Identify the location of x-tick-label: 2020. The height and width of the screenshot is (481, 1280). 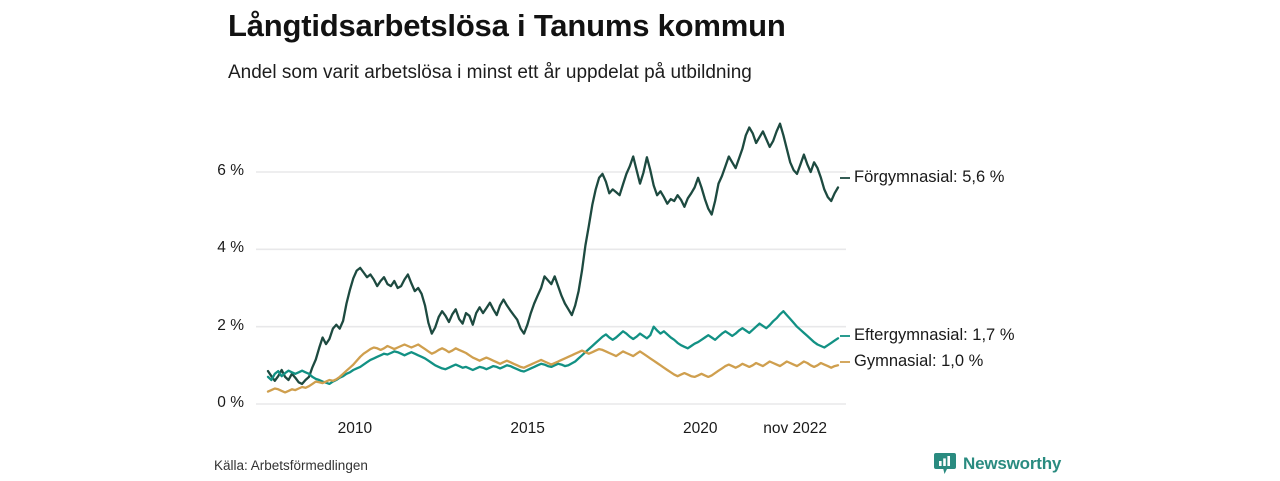
(700, 428).